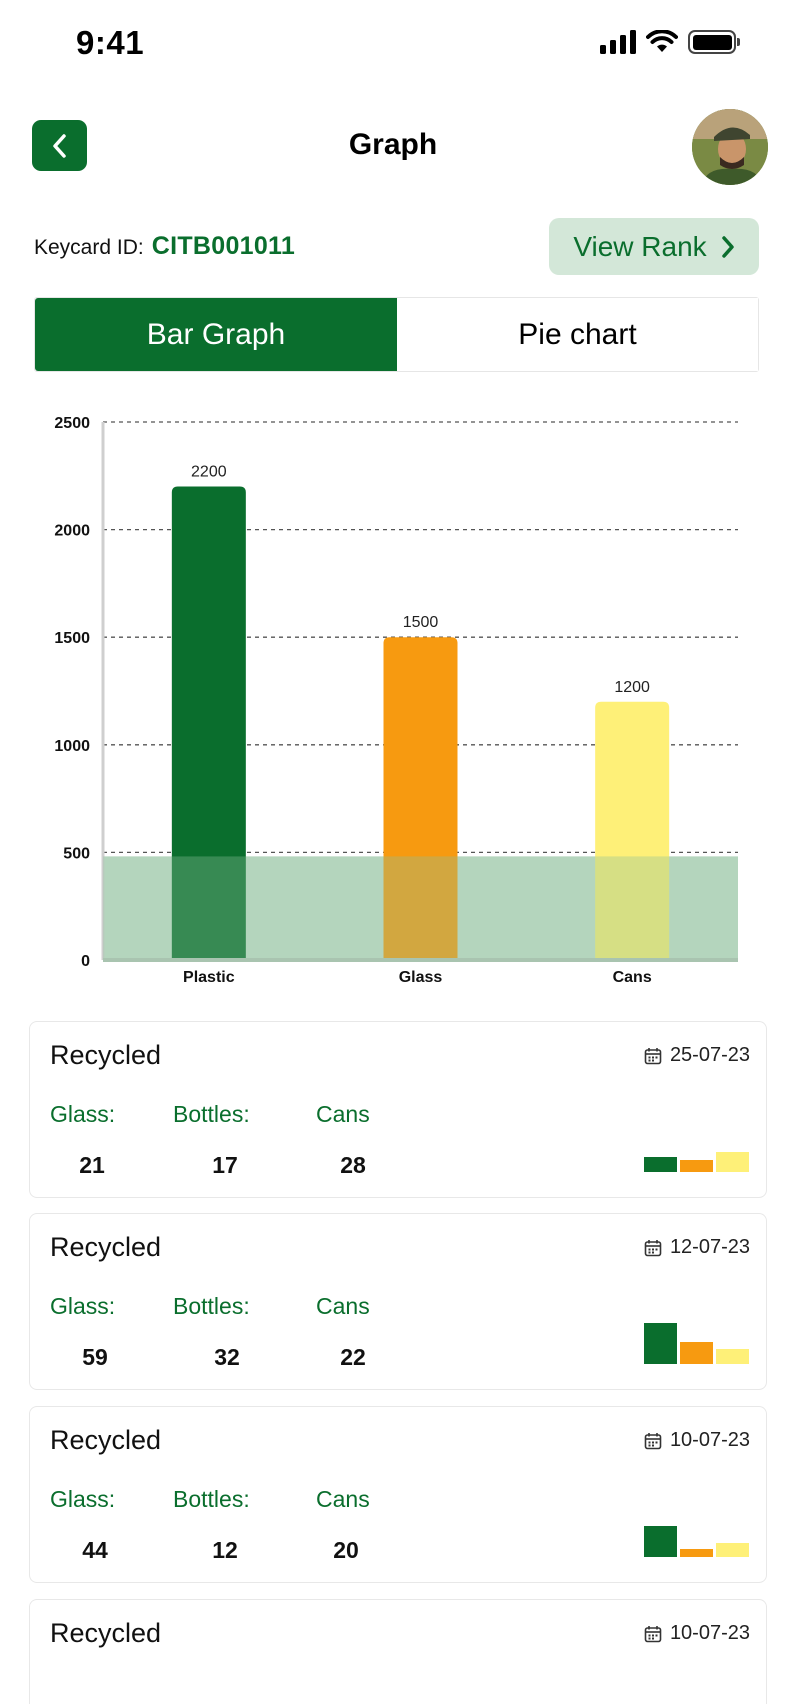 The width and height of the screenshot is (786, 1704). I want to click on battery-icon, so click(714, 42).